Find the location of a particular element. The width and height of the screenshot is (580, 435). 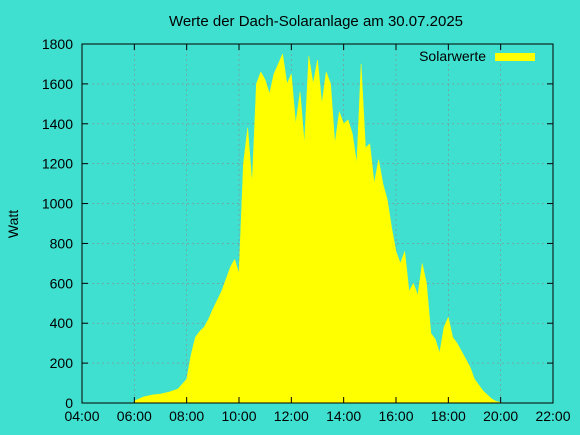

x-tick-label: 16:00 is located at coordinates (395, 416).